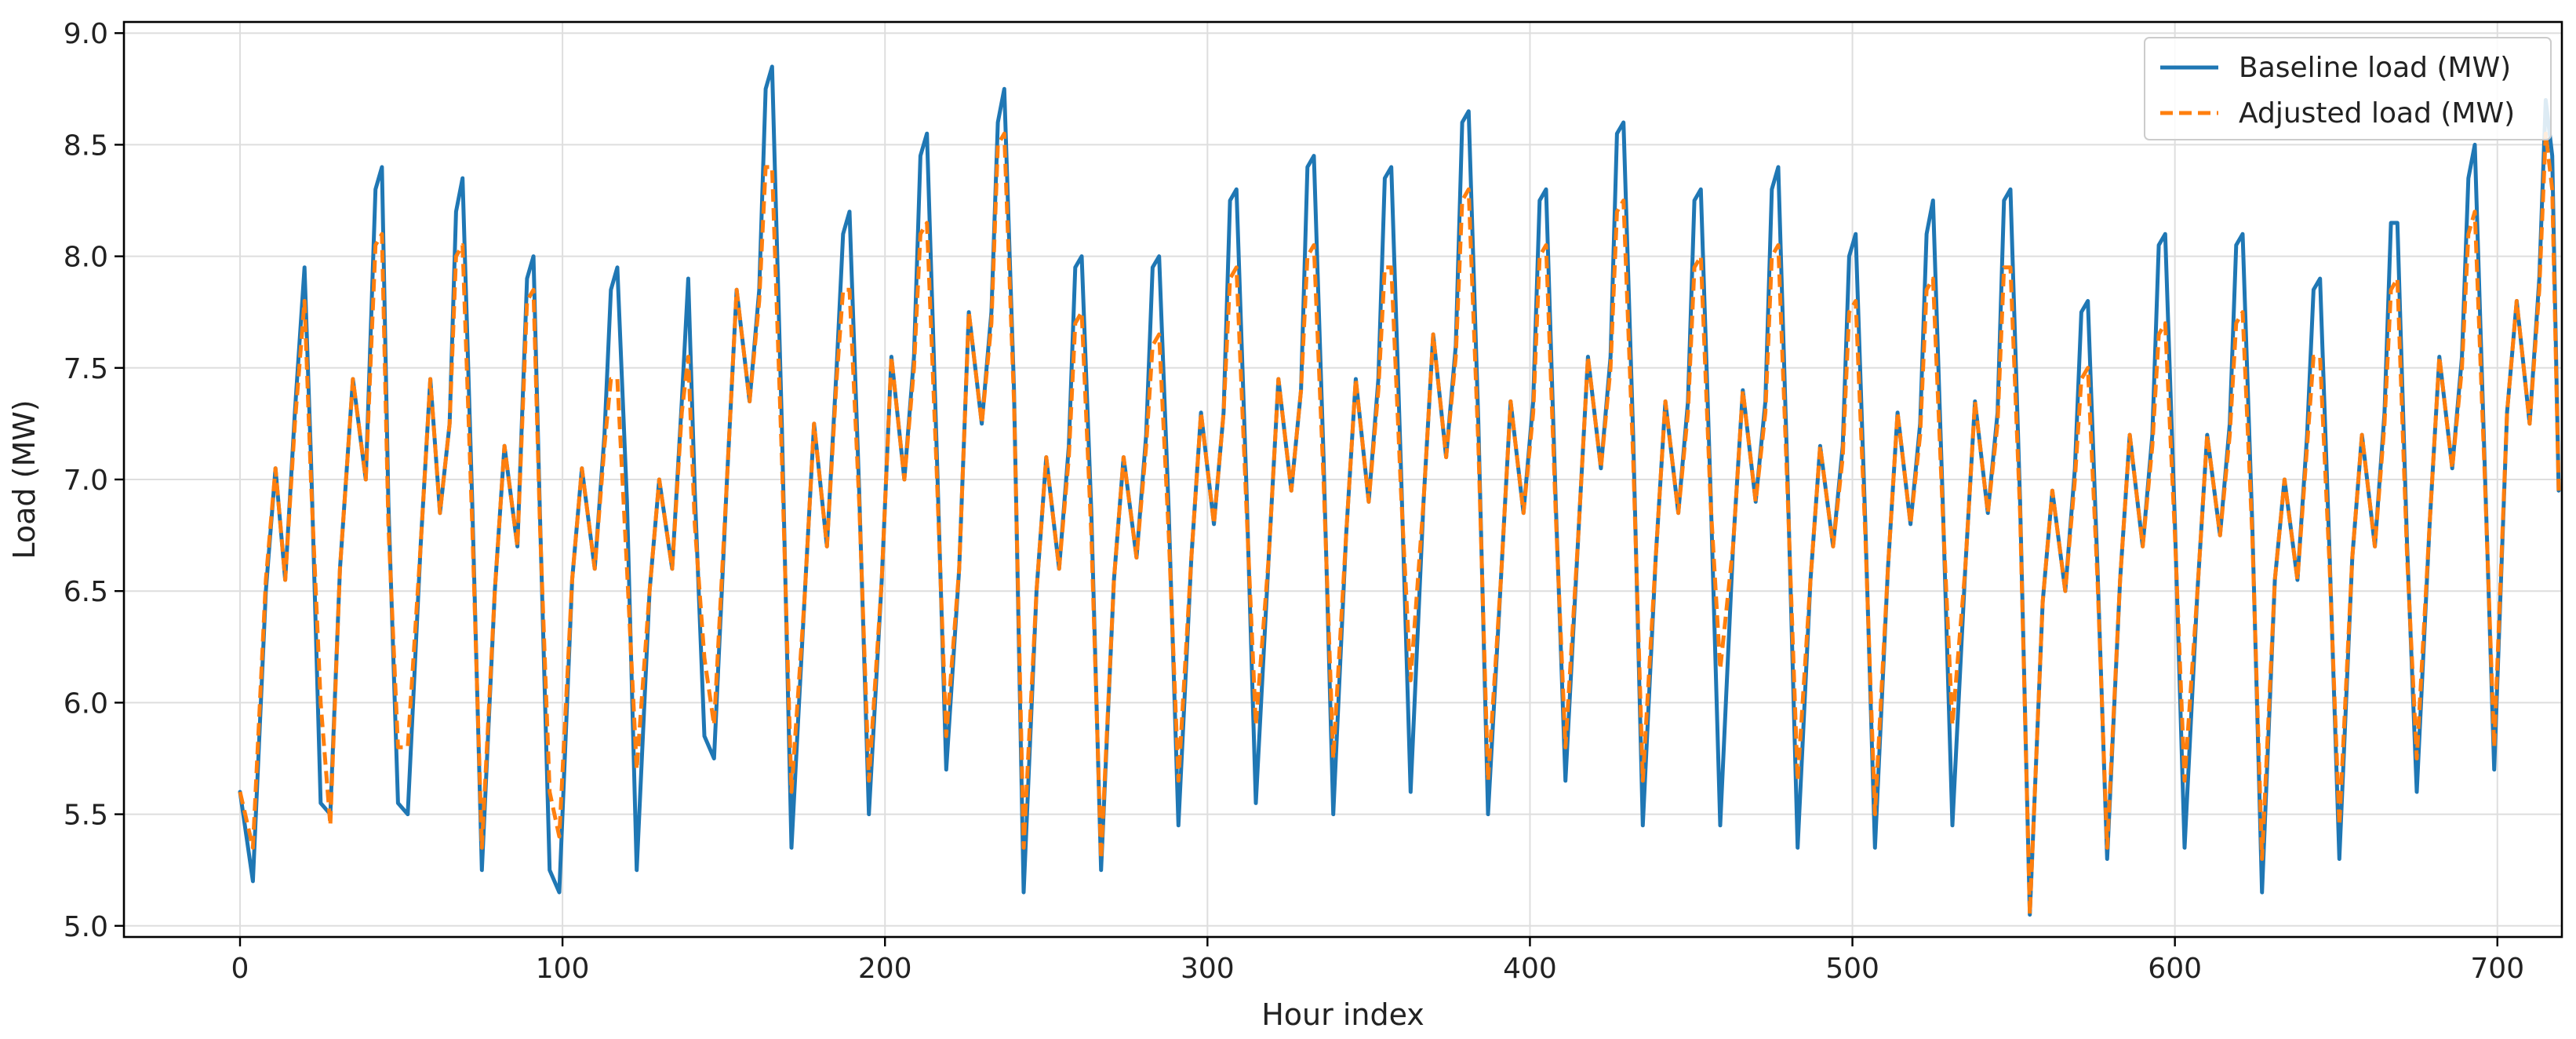  What do you see at coordinates (86, 592) in the screenshot?
I see `y-tick-label: 6.5` at bounding box center [86, 592].